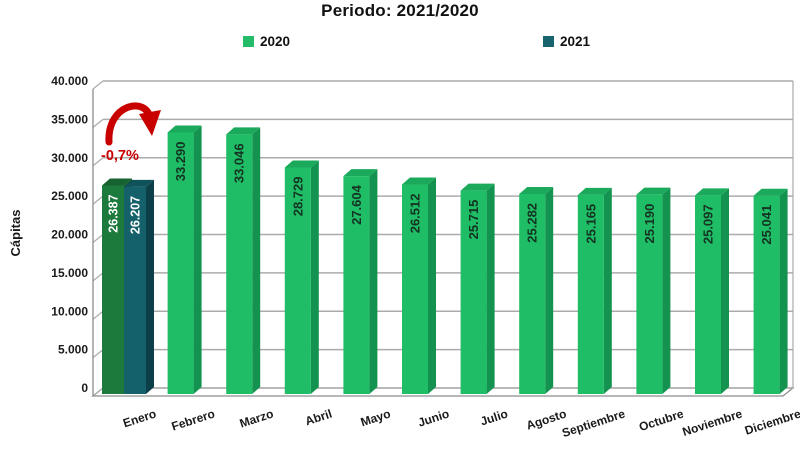 The image size is (800, 450). I want to click on y-axis-tick-label: 25.000, so click(69, 196).